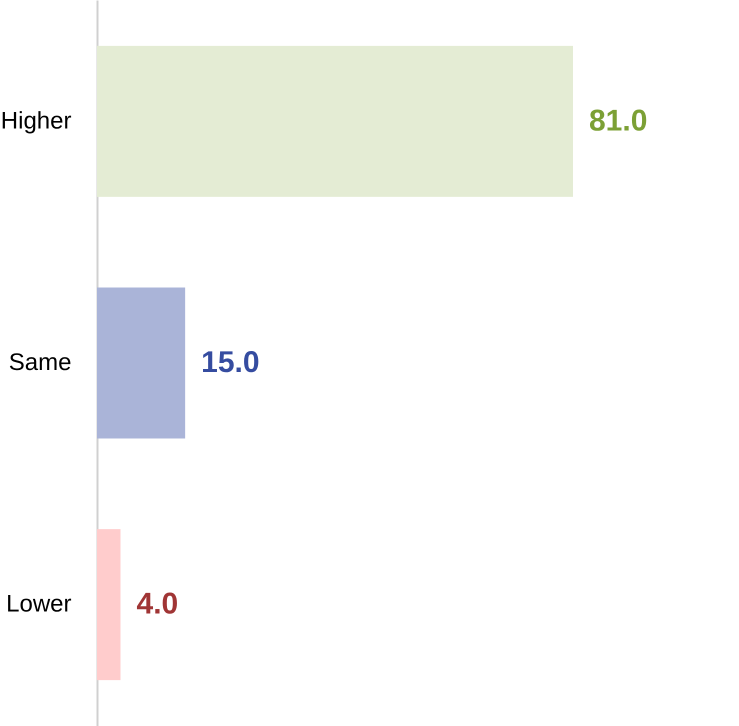 The image size is (739, 726). I want to click on data-label: 4.0, so click(157, 604).